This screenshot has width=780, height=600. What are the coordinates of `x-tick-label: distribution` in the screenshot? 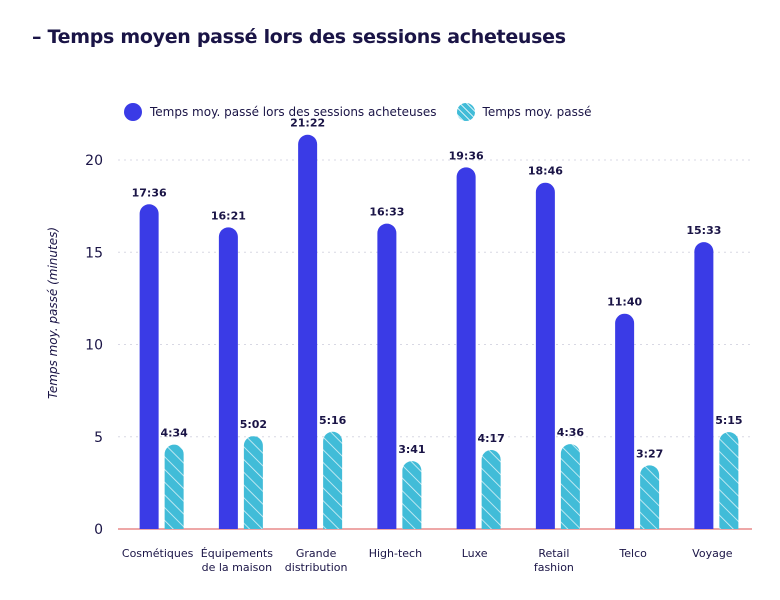 It's located at (316, 567).